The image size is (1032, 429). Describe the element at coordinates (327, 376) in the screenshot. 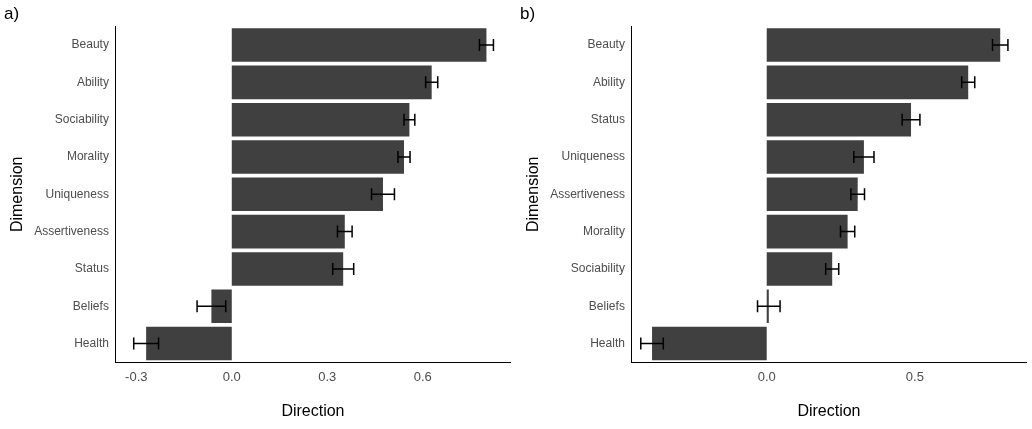

I see `x-tick-label: 0.3` at that location.